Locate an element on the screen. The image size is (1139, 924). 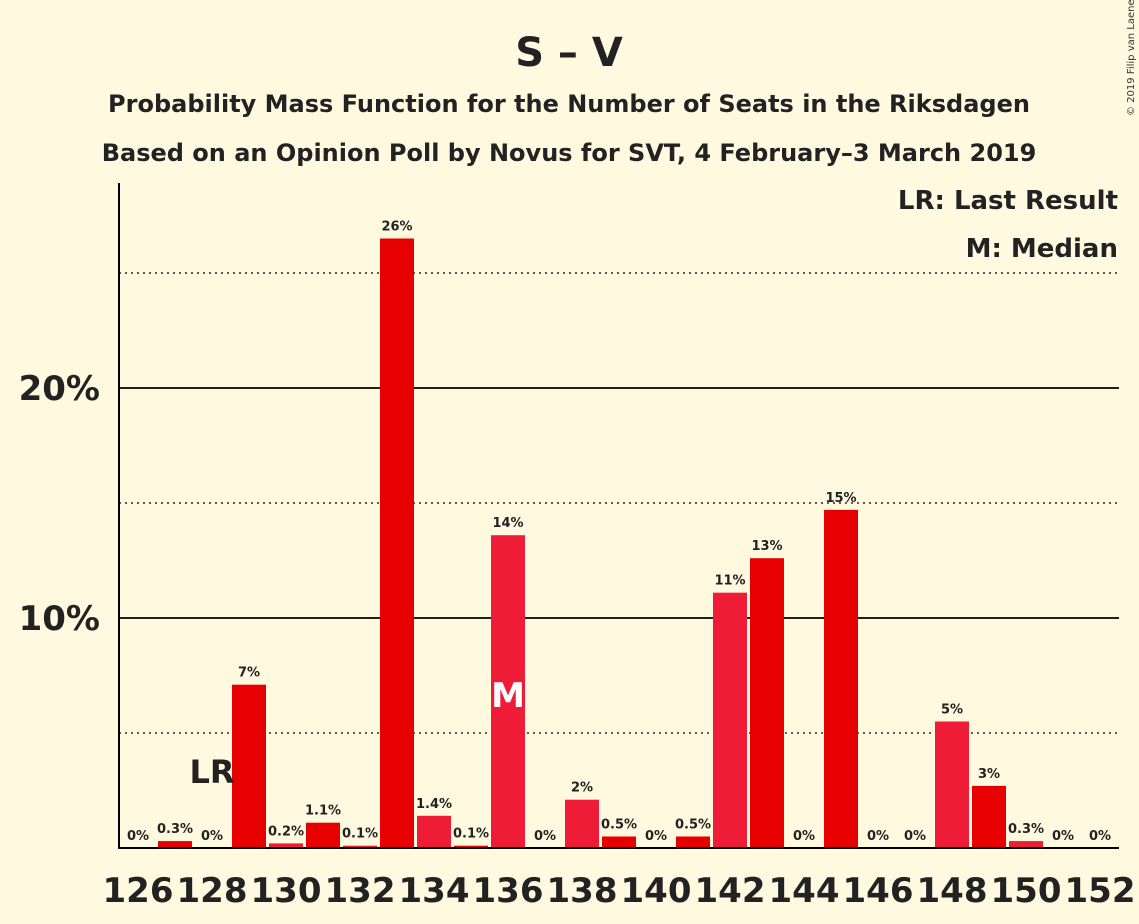
legend-median: M: Median is located at coordinates (1042, 249).